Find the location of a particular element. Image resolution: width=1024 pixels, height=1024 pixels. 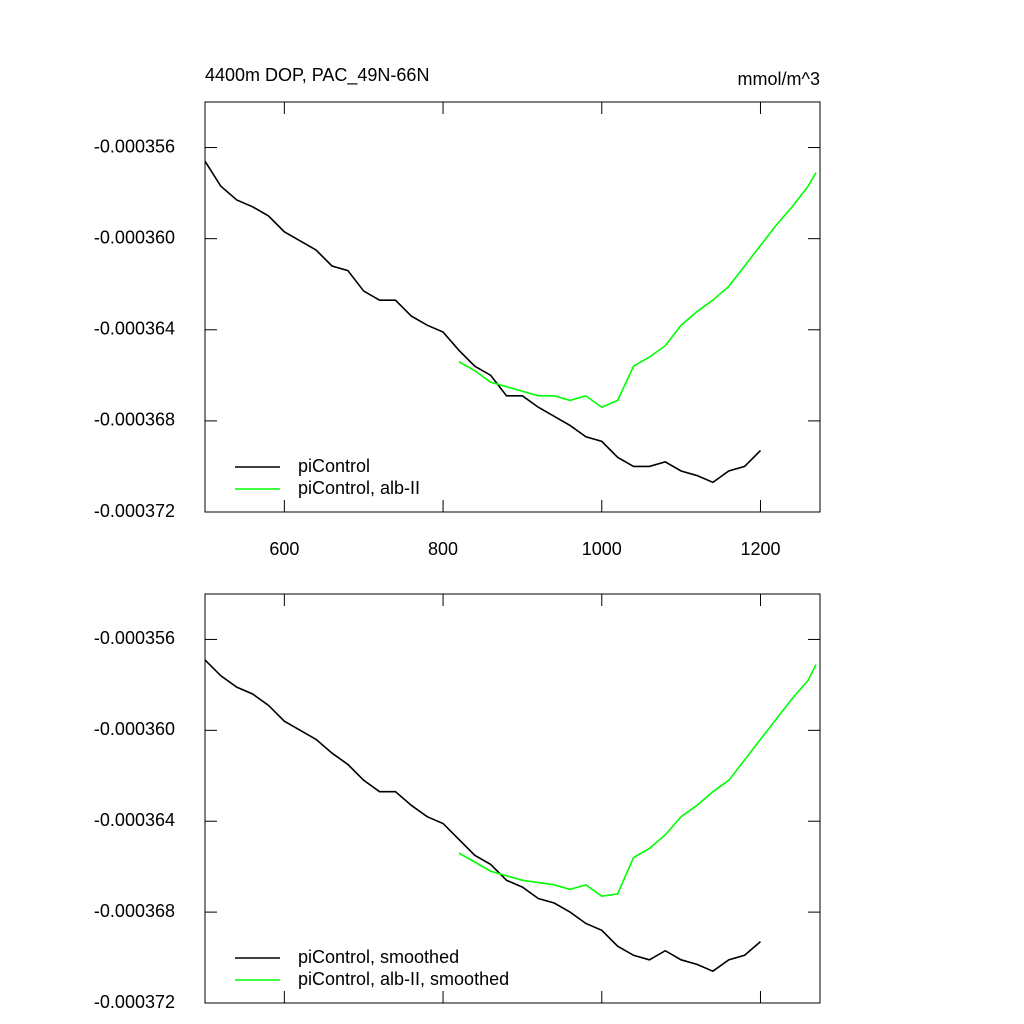

legend-label: piControl is located at coordinates (334, 466).